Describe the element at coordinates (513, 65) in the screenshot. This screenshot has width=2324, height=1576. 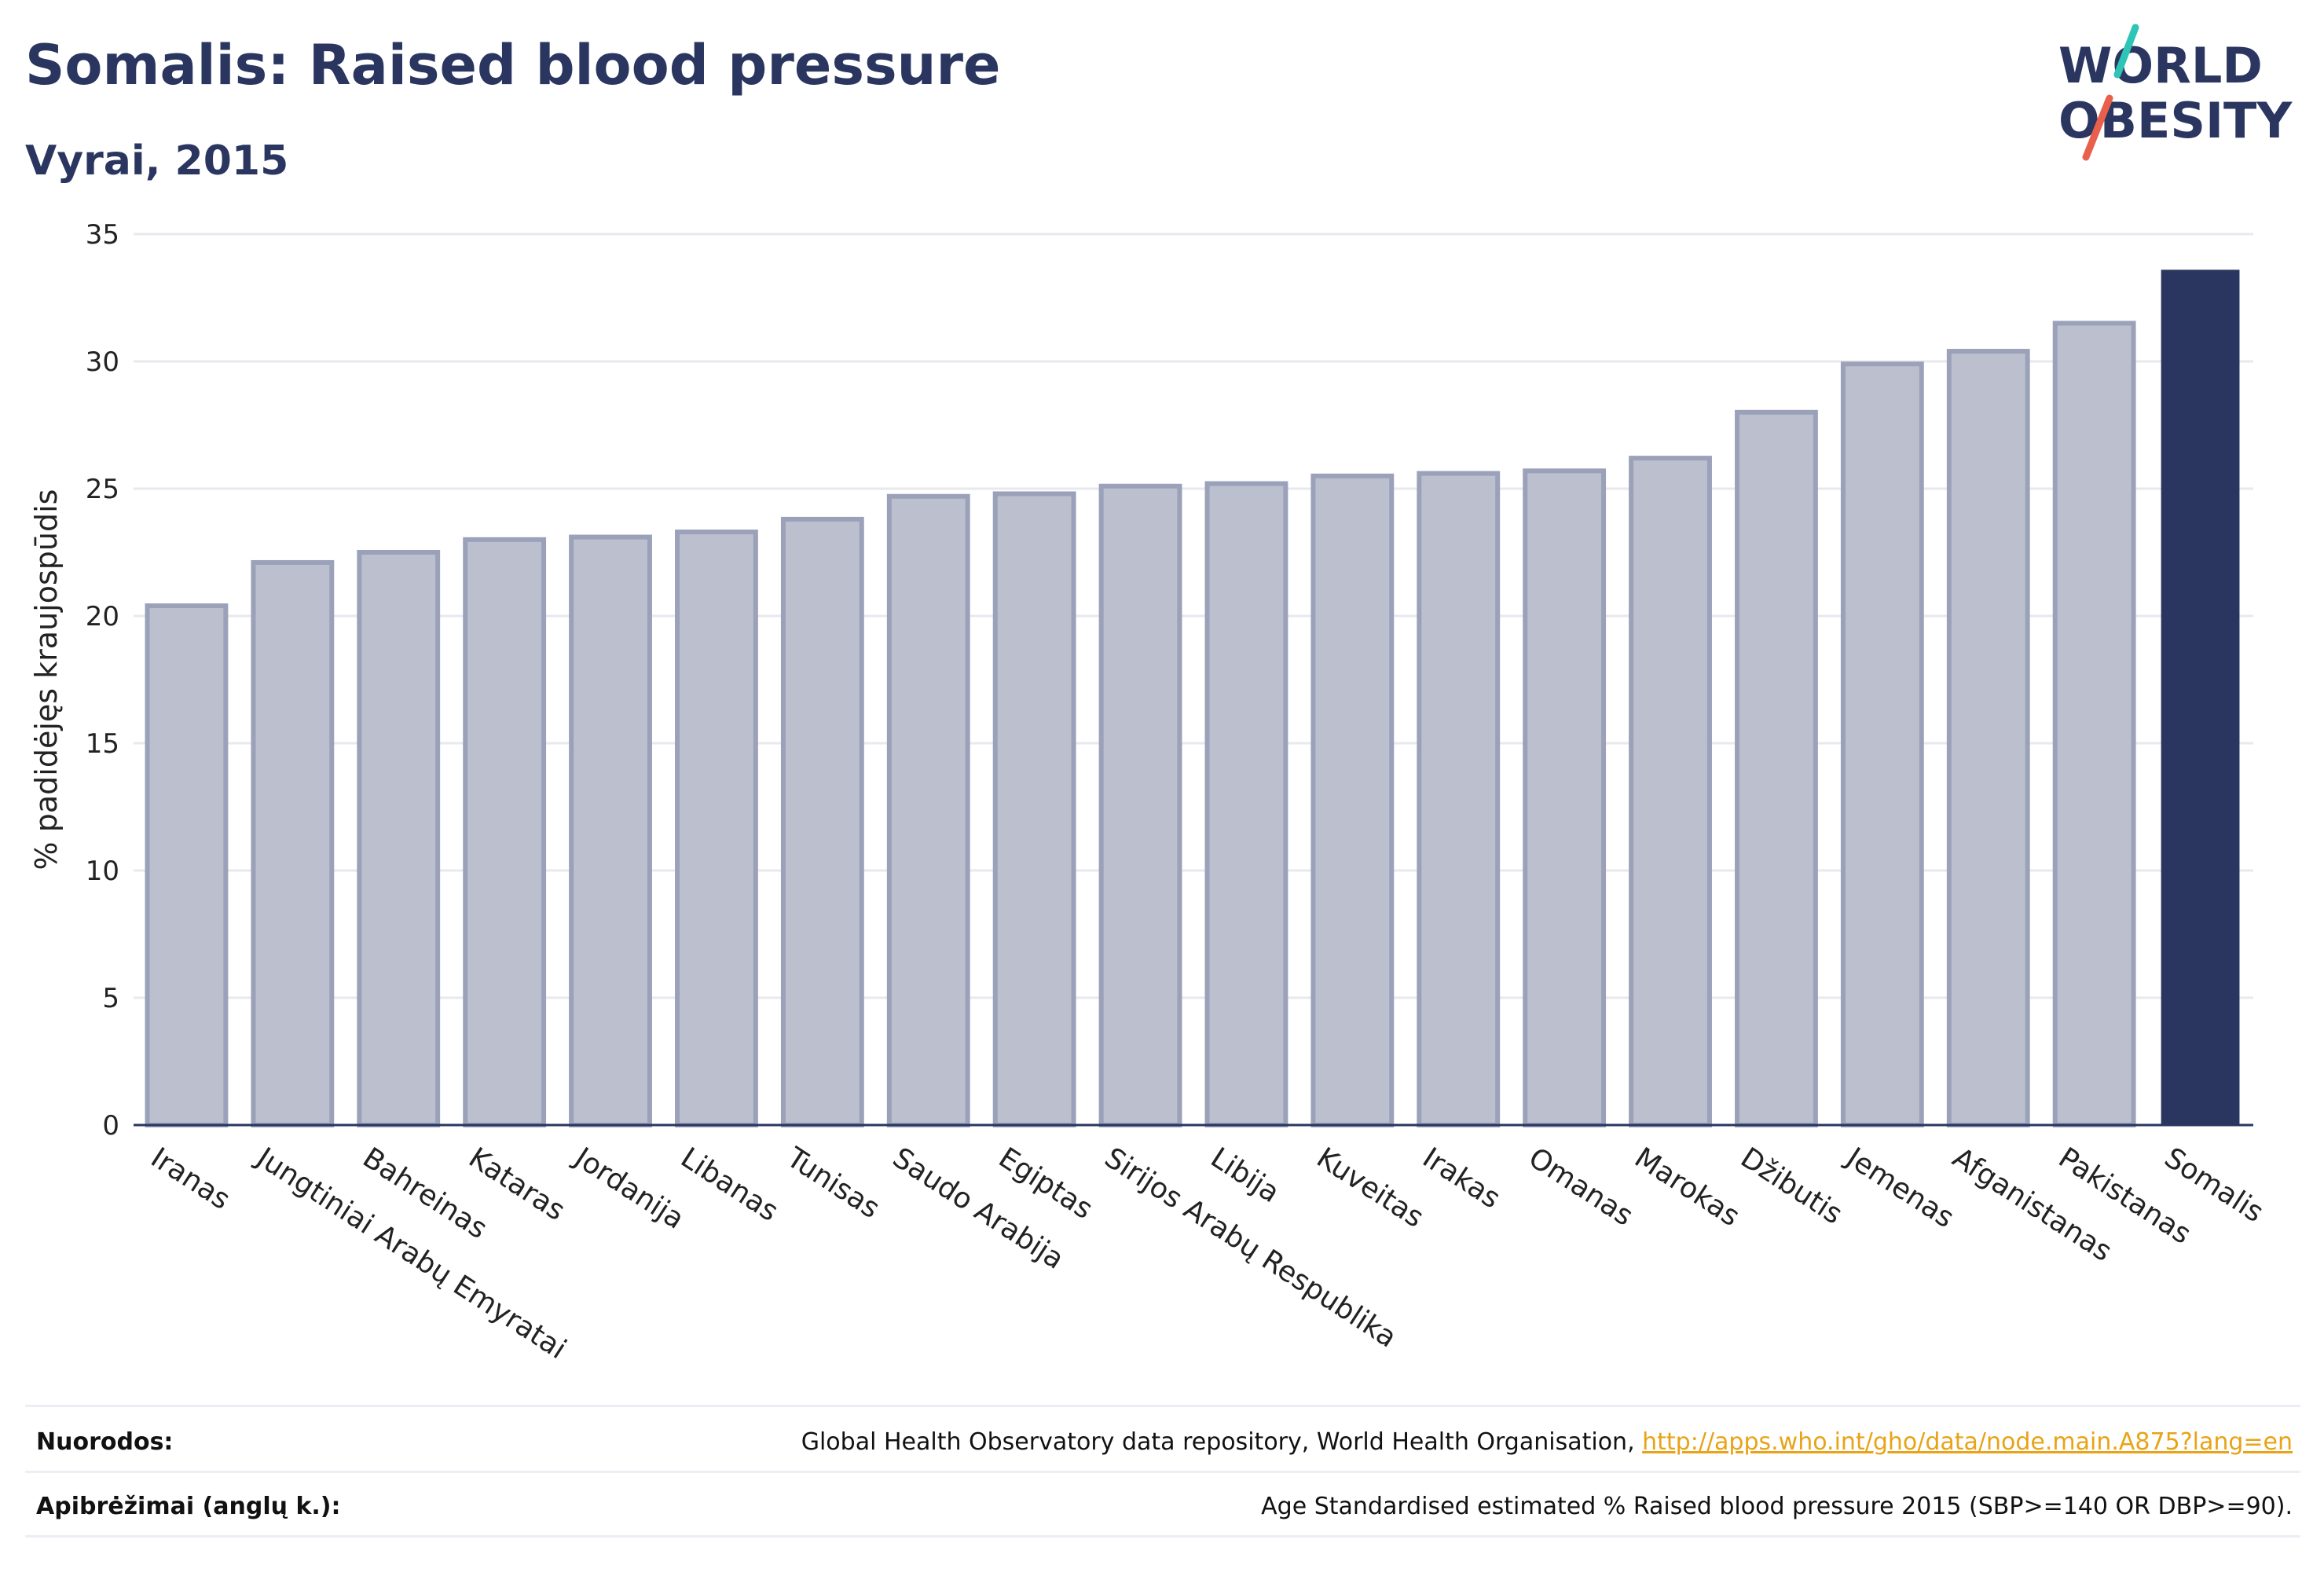
I see `chart-title: Somalis: Raised blood pressure` at that location.